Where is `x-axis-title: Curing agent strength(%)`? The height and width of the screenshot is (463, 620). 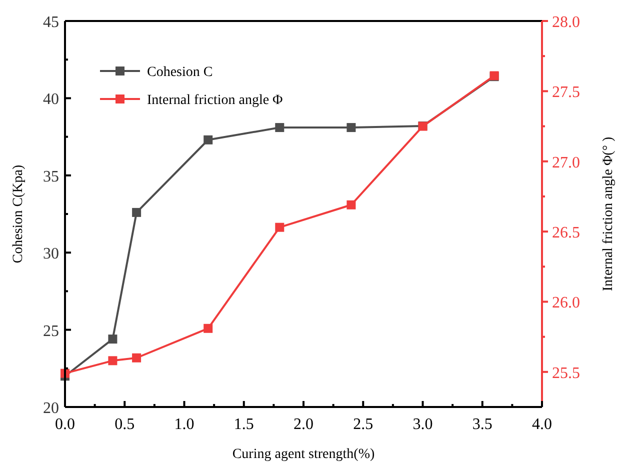
x-axis-title: Curing agent strength(%) is located at coordinates (303, 454).